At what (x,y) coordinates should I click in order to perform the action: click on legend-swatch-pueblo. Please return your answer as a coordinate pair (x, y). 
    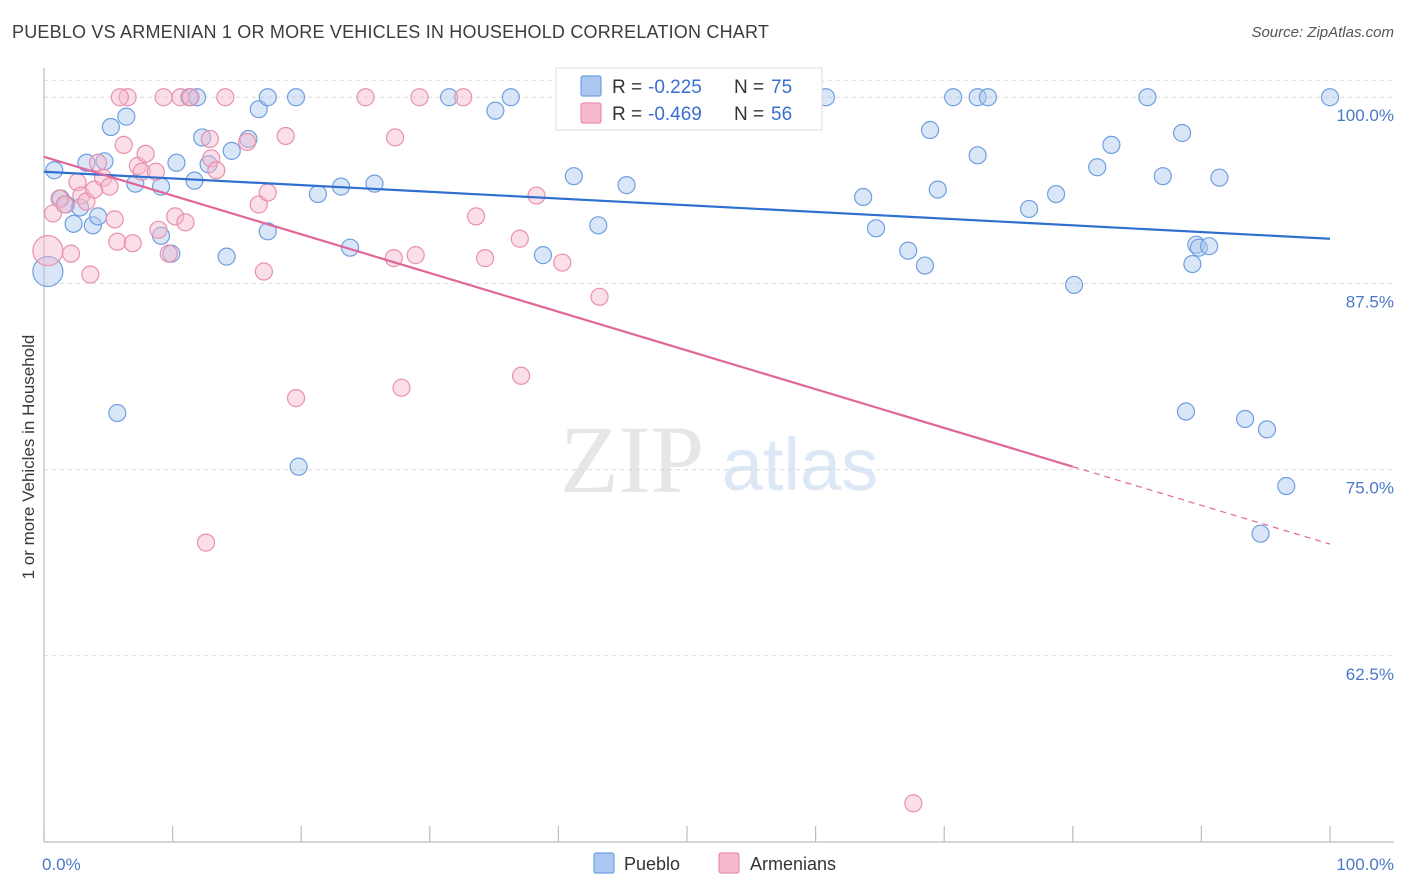
    Looking at the image, I should click on (604, 863).